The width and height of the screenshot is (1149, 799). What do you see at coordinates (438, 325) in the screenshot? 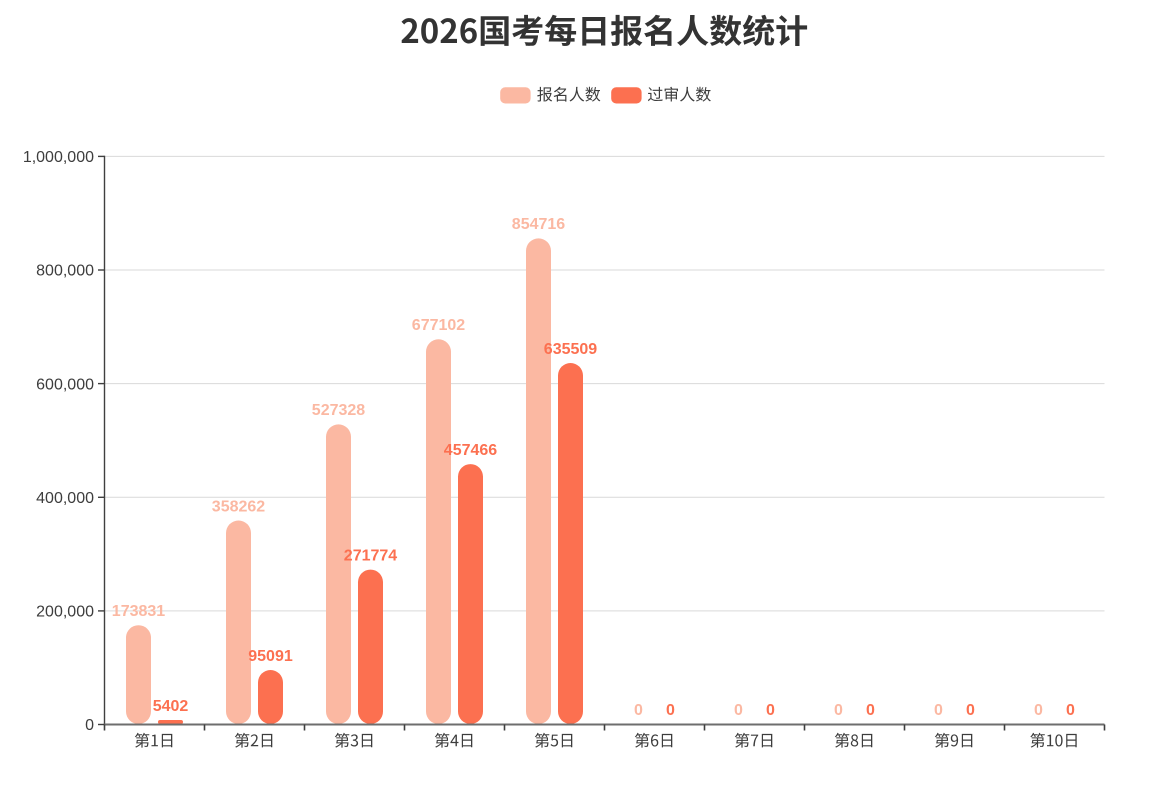
I see `svg-text: 677102` at bounding box center [438, 325].